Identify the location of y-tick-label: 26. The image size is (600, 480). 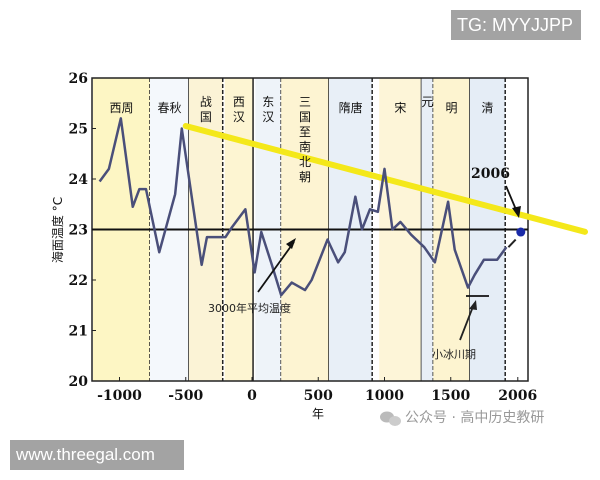
(78, 79).